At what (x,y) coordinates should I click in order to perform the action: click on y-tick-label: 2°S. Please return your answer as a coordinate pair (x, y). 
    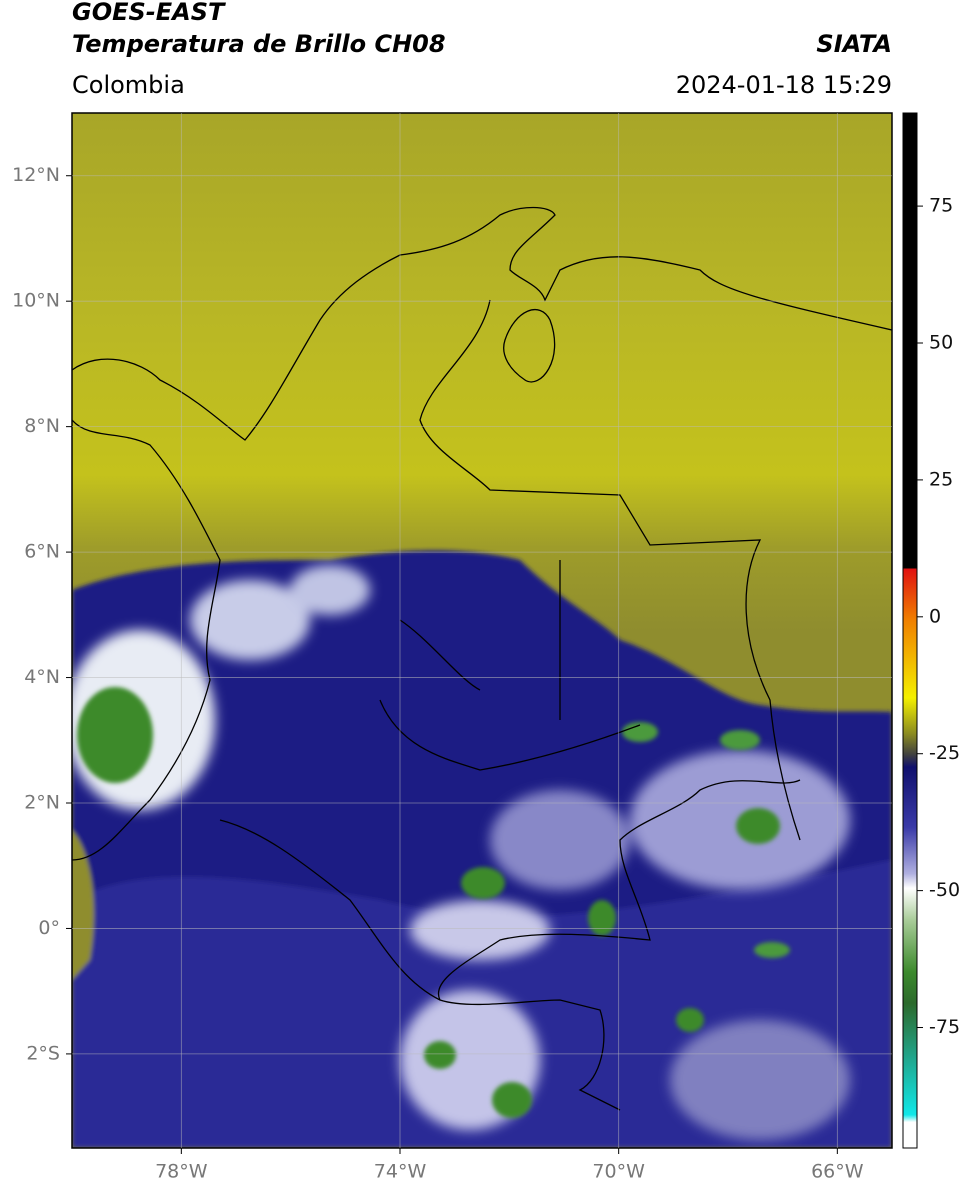
    Looking at the image, I should click on (43, 1053).